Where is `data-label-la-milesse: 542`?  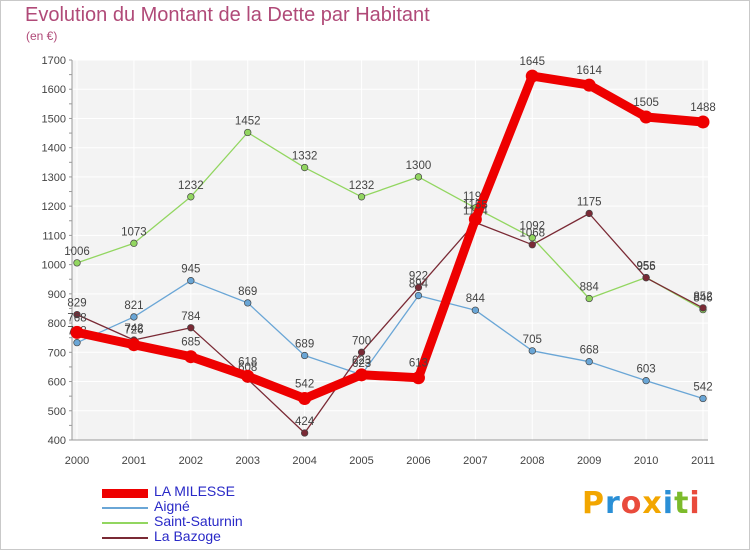 data-label-la-milesse: 542 is located at coordinates (304, 384).